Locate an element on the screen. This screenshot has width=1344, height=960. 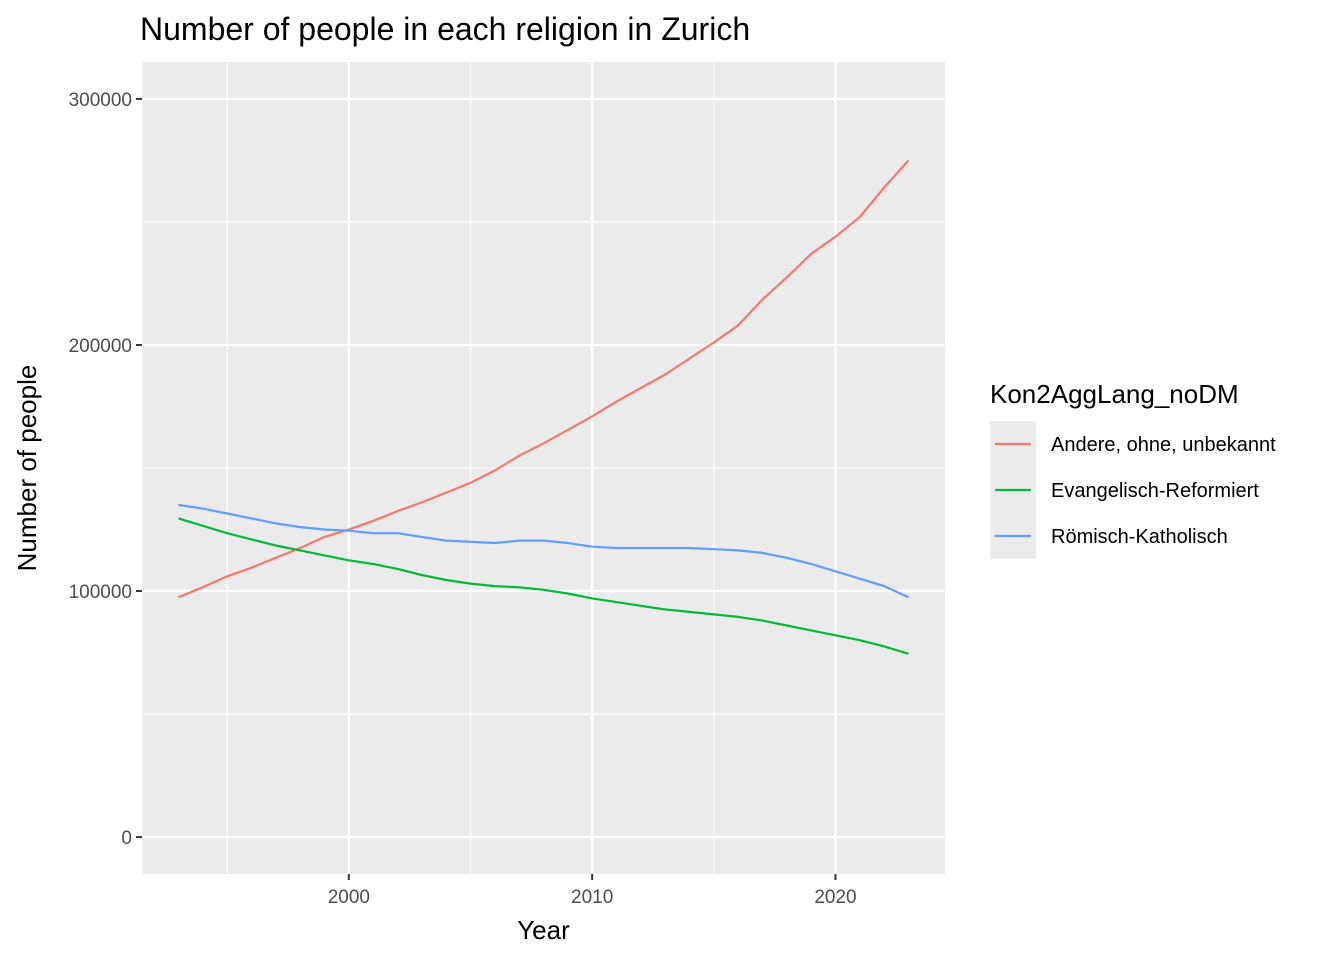
x-tick-label: 2000 is located at coordinates (349, 897).